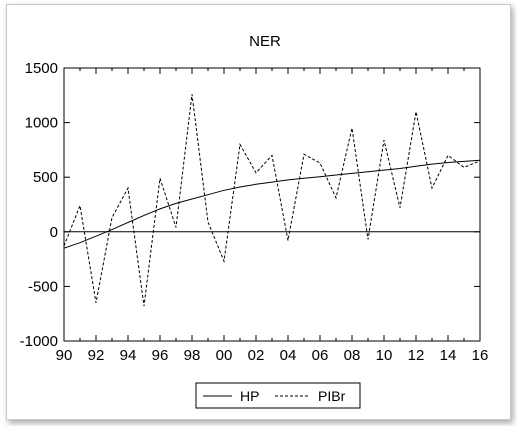 The width and height of the screenshot is (517, 426). Describe the element at coordinates (448, 355) in the screenshot. I see `x-tick-label: 14` at that location.